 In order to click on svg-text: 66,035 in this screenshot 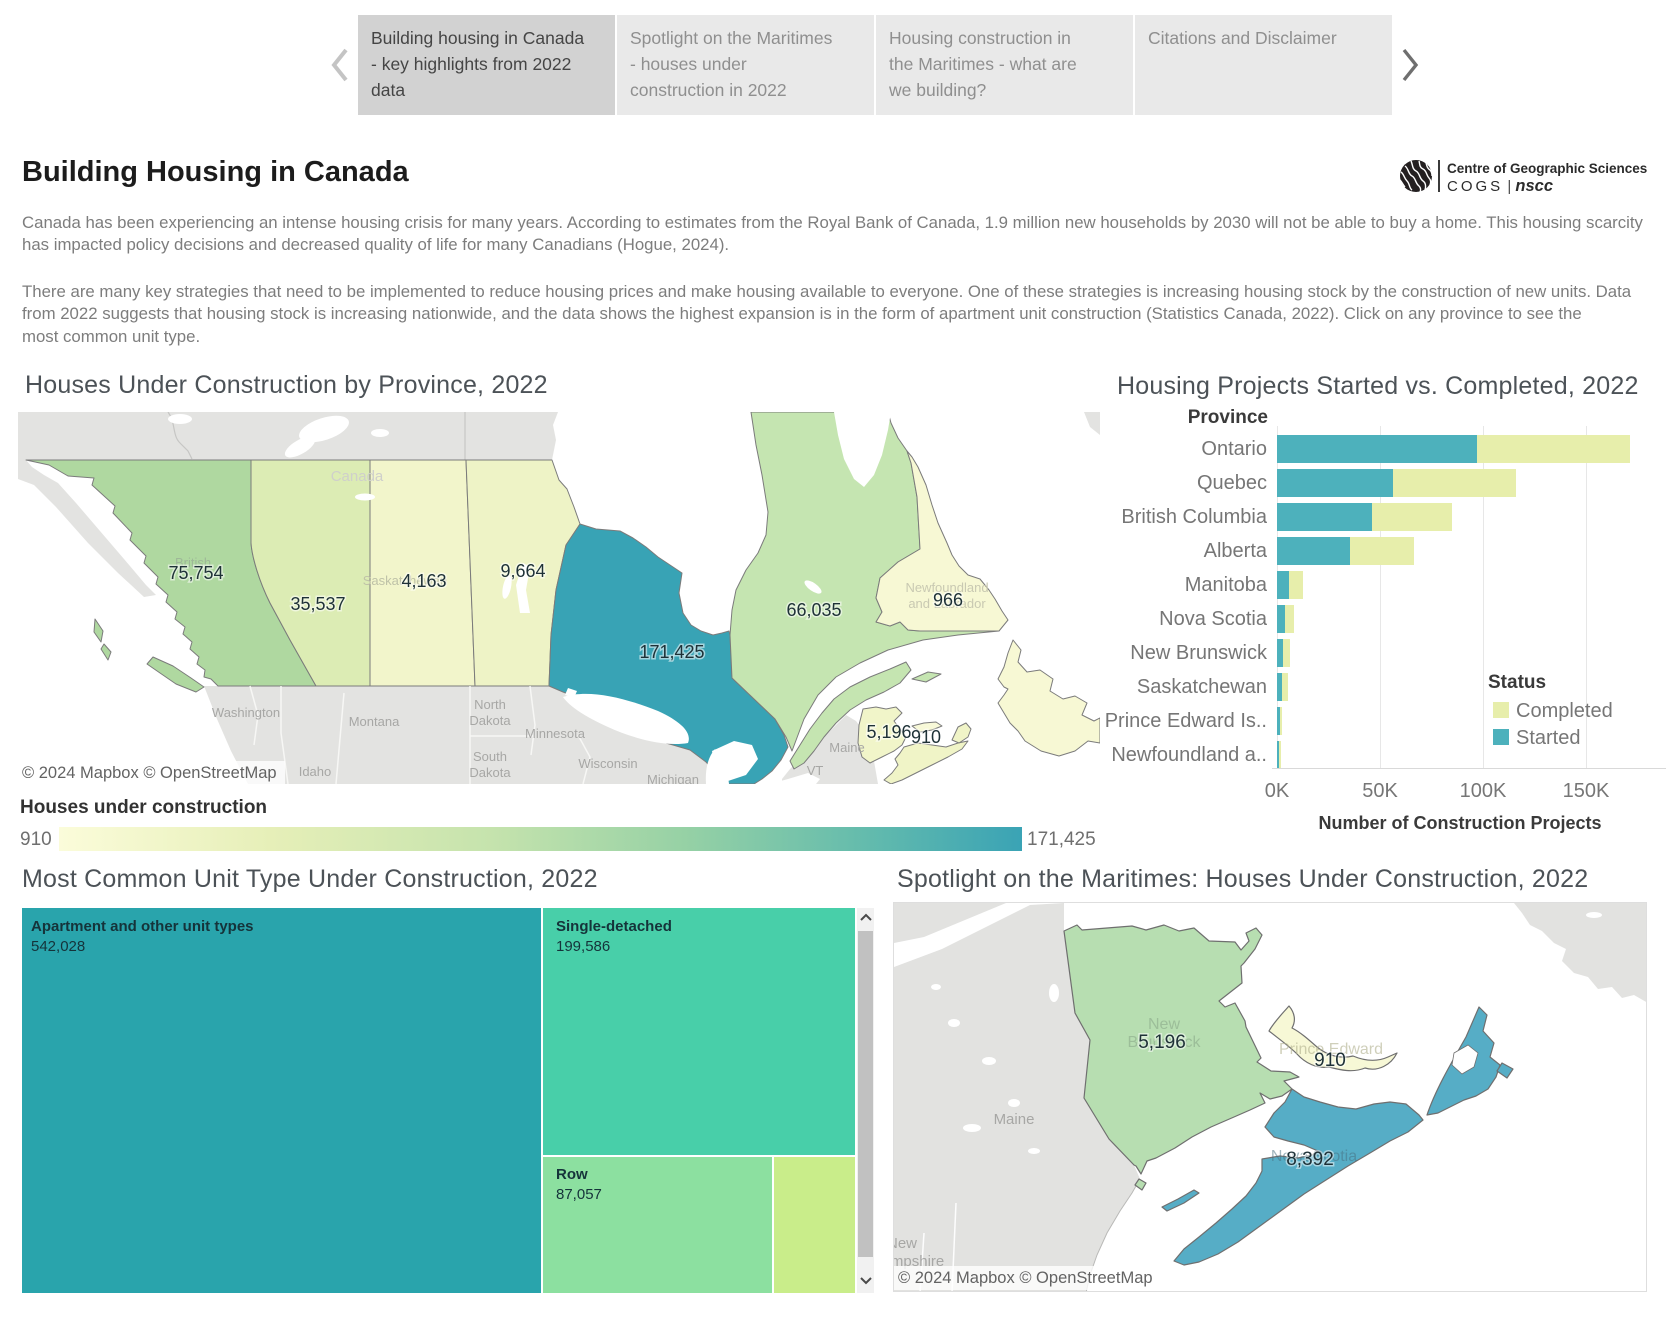, I will do `click(813, 610)`.